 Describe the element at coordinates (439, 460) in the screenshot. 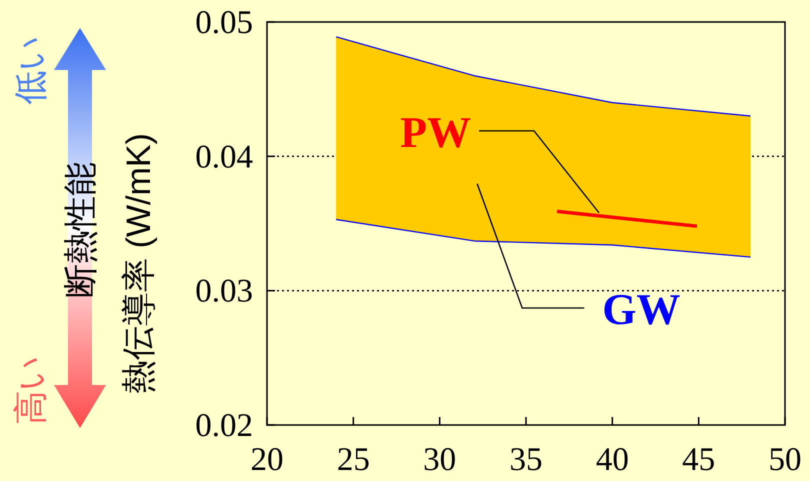

I see `x-tick-label: 30` at that location.